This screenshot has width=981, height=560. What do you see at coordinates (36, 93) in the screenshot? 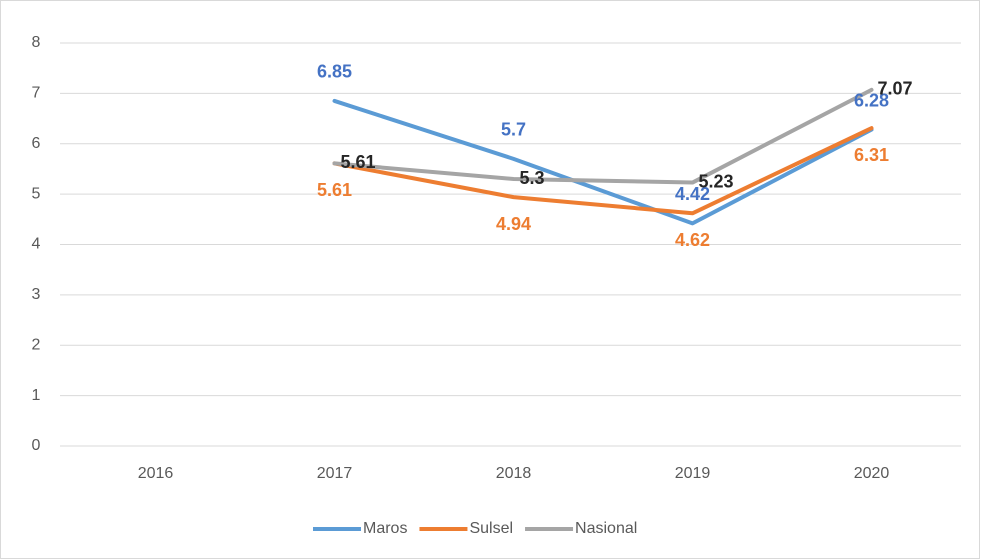
I see `y-tick-label: 7` at bounding box center [36, 93].